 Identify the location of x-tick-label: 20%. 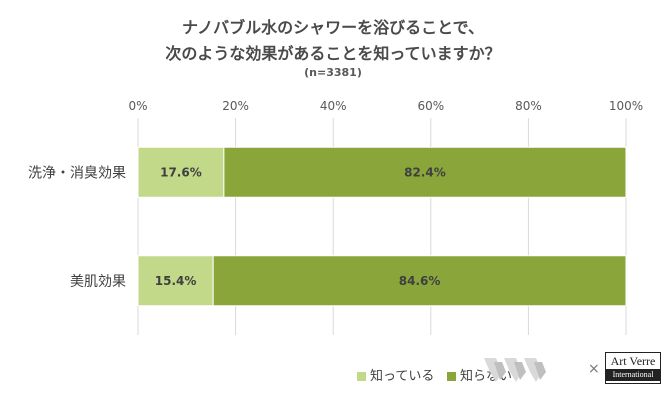
(235, 106).